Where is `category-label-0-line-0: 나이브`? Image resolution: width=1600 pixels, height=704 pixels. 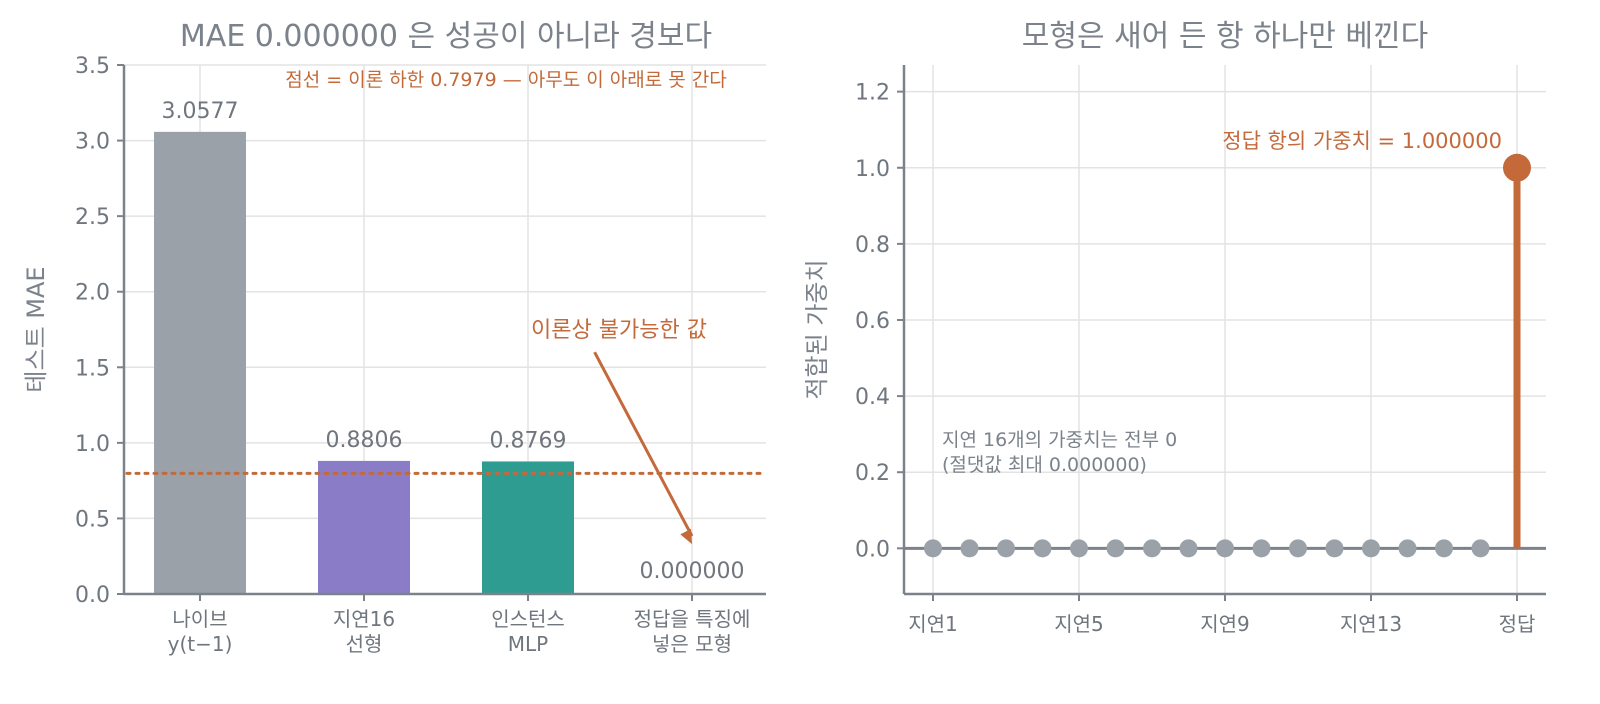
category-label-0-line-0: 나이브 is located at coordinates (199, 619).